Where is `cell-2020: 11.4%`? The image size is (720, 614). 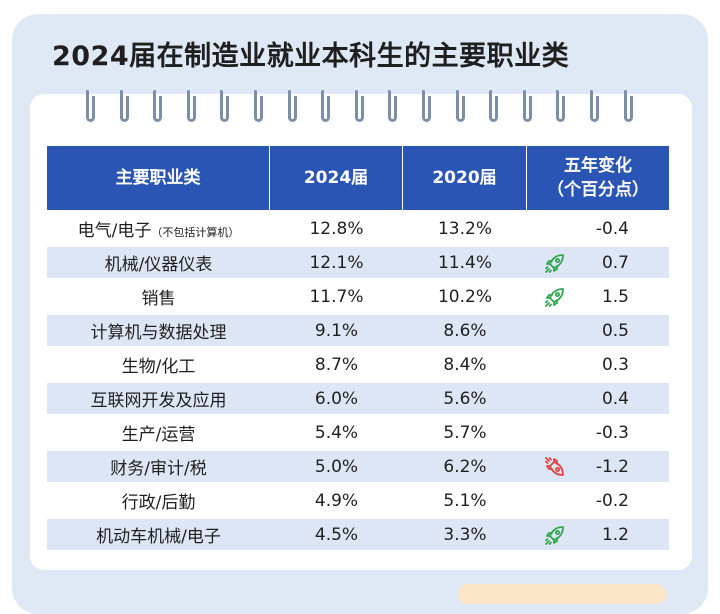
cell-2020: 11.4% is located at coordinates (465, 262).